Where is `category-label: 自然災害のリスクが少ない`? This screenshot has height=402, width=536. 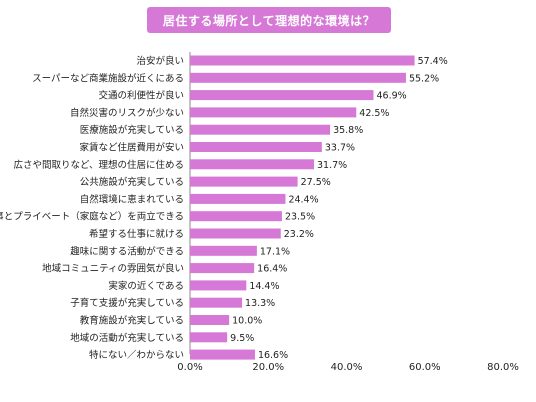 category-label: 自然災害のリスクが少ない is located at coordinates (127, 113).